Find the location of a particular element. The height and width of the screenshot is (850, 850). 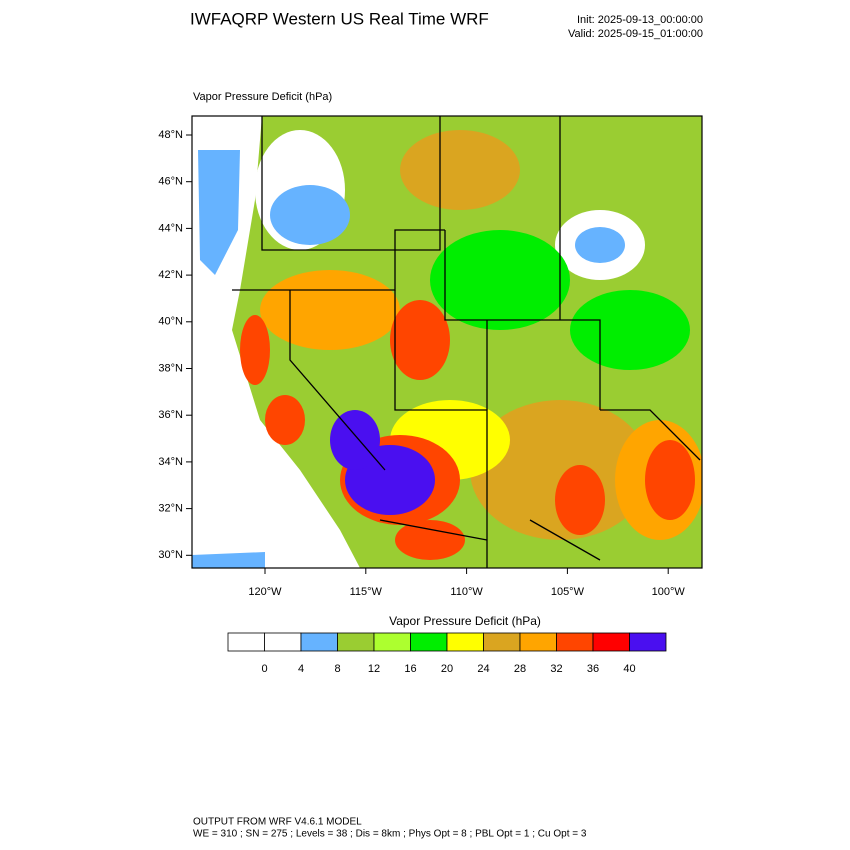

init-time: Init: 2025-09-13_00:00:00 is located at coordinates (640, 20).